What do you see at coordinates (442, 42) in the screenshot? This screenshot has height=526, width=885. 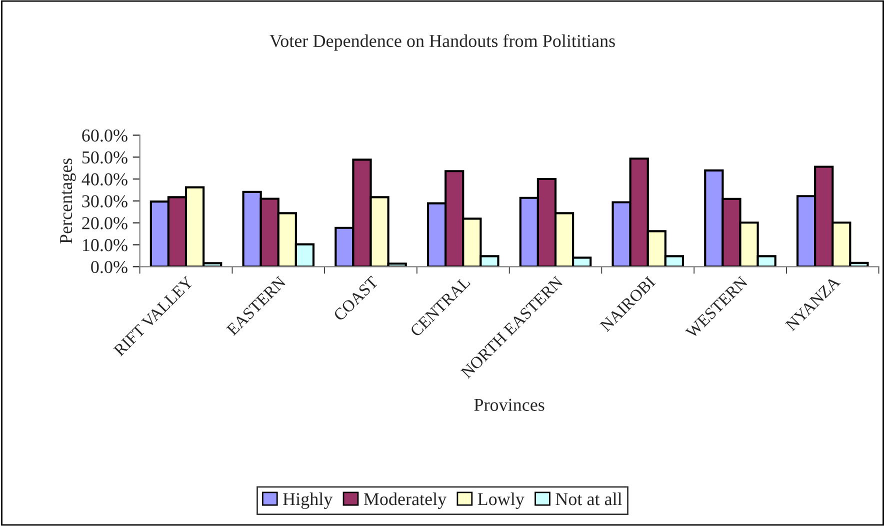 I see `chart-title: Voter Dependence on Handouts from Polititians` at bounding box center [442, 42].